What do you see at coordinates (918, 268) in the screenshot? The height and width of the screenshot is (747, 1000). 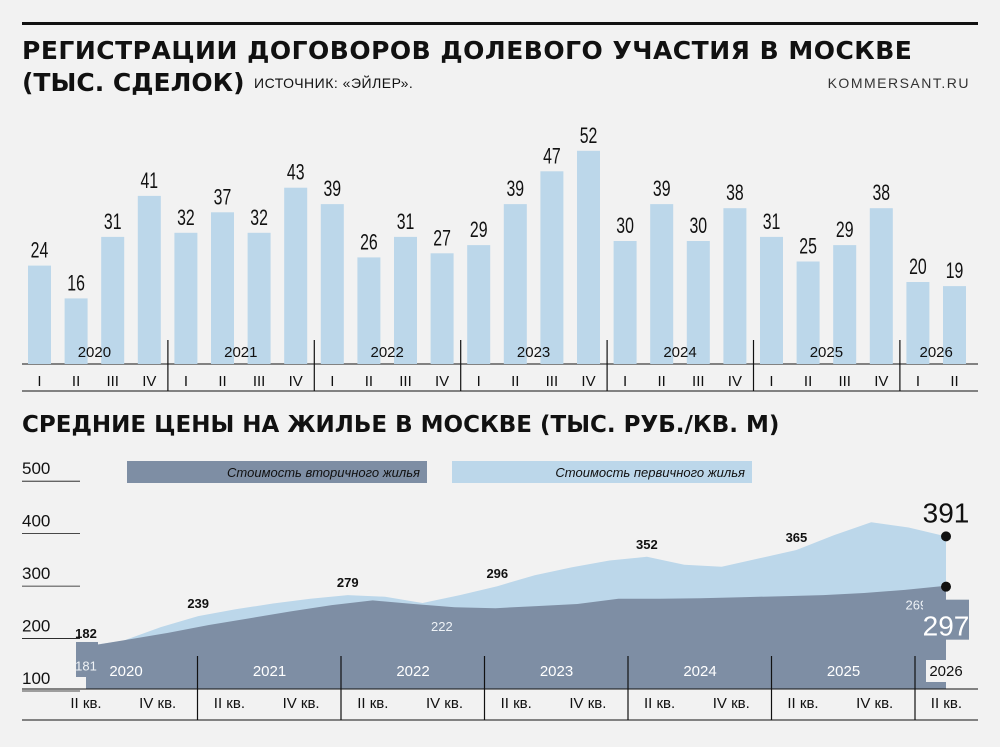 I see `bar-value-label: 20` at bounding box center [918, 268].